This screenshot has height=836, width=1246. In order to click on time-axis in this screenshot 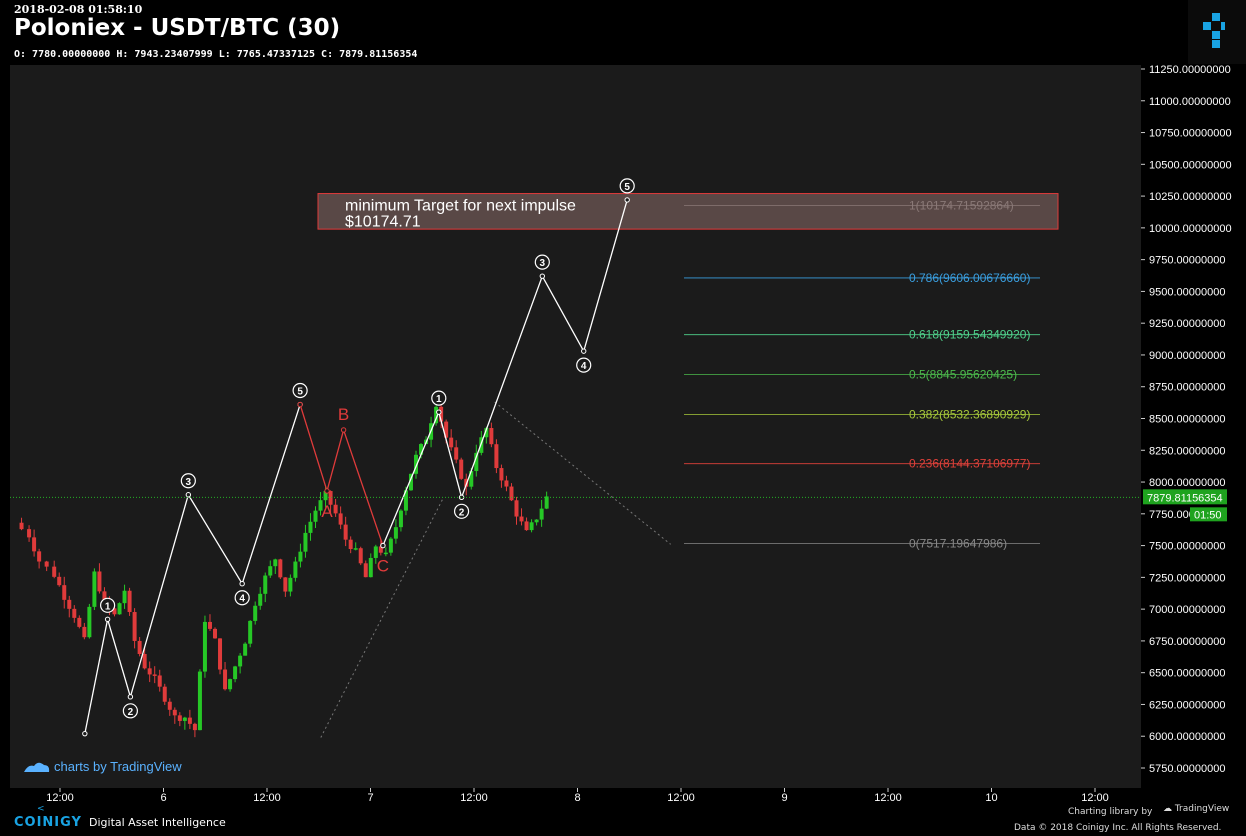, I will do `click(575, 797)`.